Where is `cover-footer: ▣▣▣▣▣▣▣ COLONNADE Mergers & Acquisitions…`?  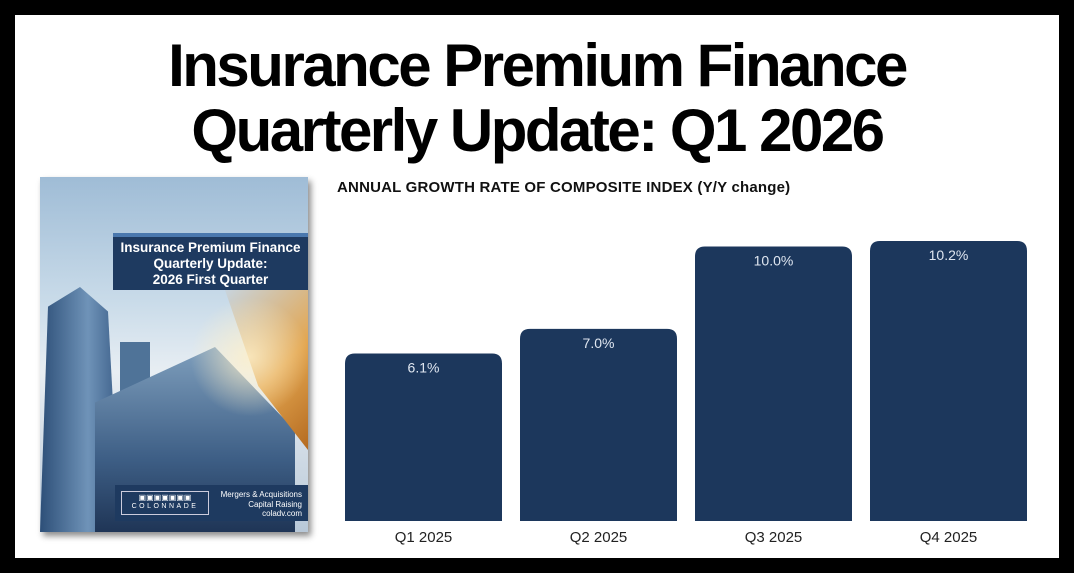 cover-footer: ▣▣▣▣▣▣▣ COLONNADE Mergers & Acquisitions… is located at coordinates (211, 503).